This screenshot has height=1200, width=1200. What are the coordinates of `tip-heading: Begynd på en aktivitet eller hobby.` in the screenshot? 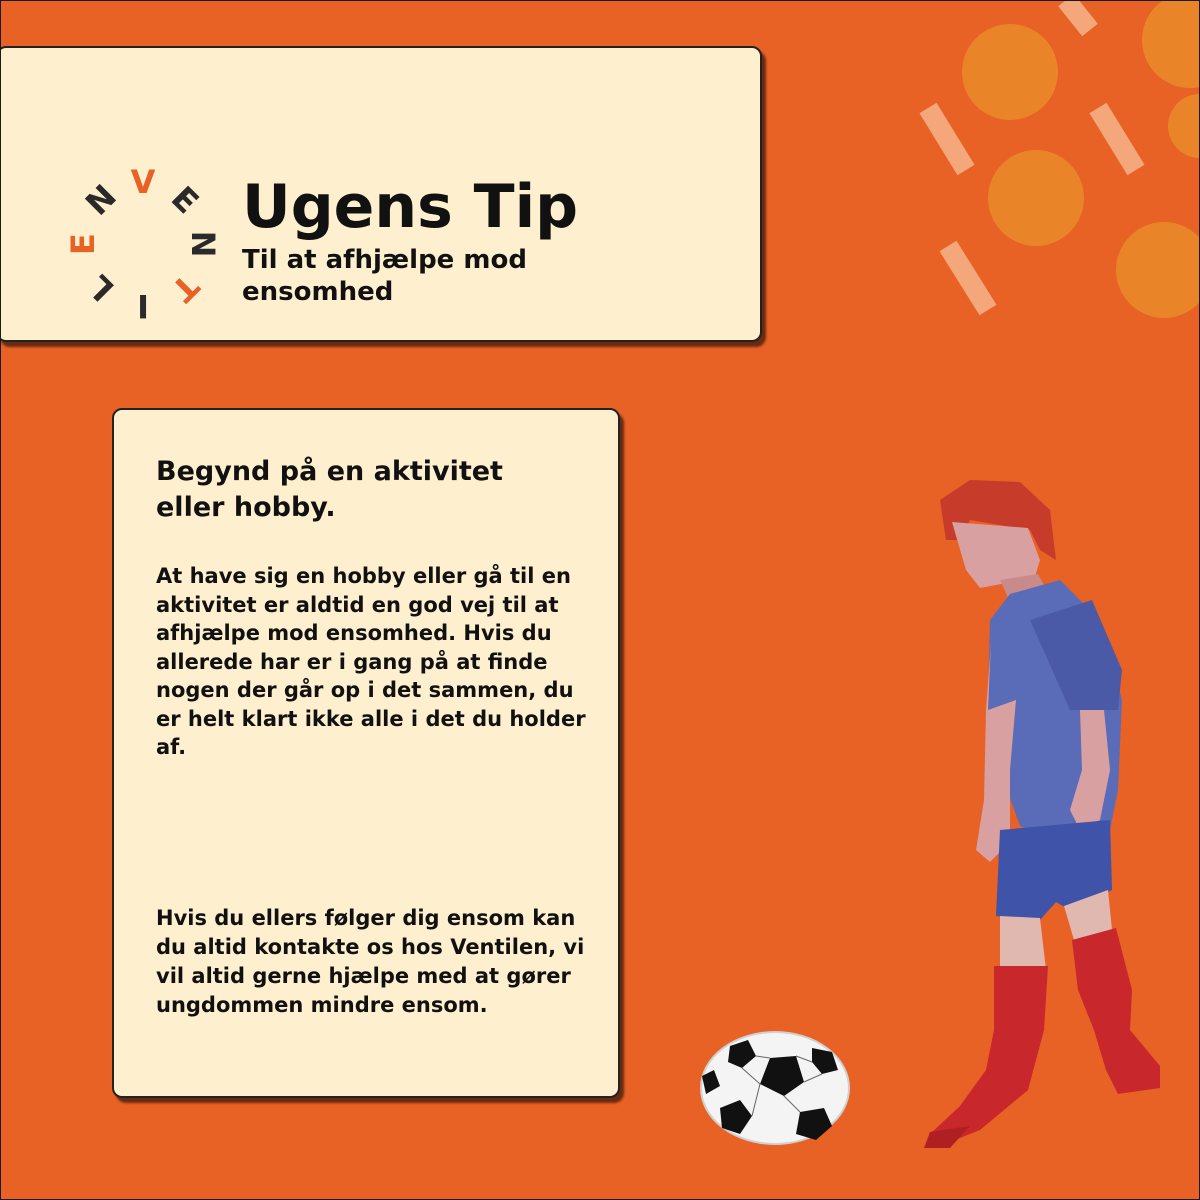 It's located at (329, 489).